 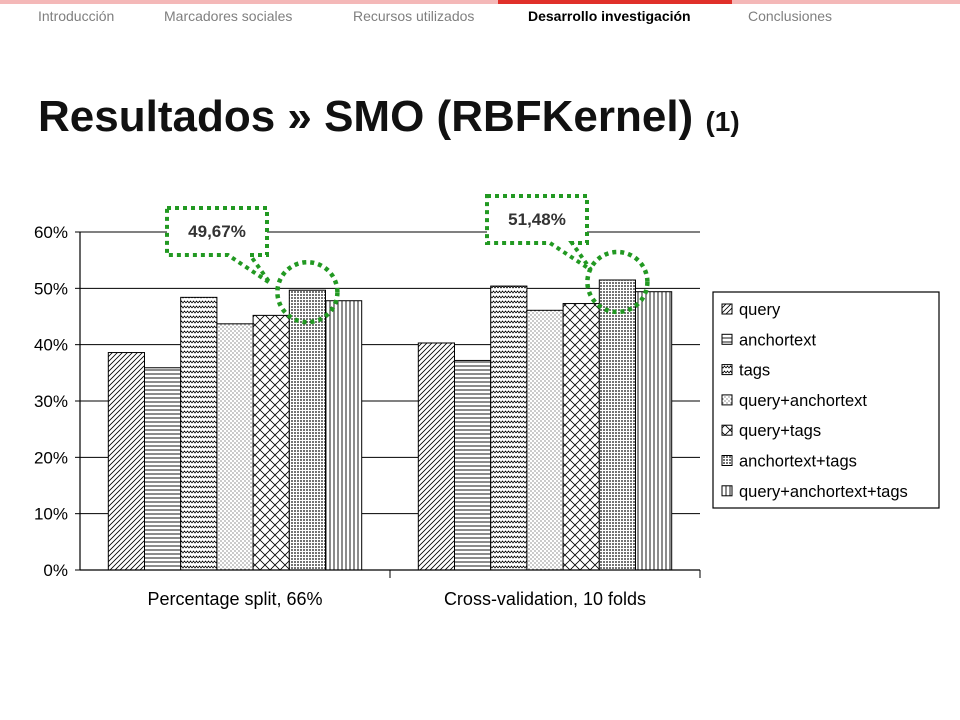 I want to click on y-tick-label: 60%, so click(x=51, y=232).